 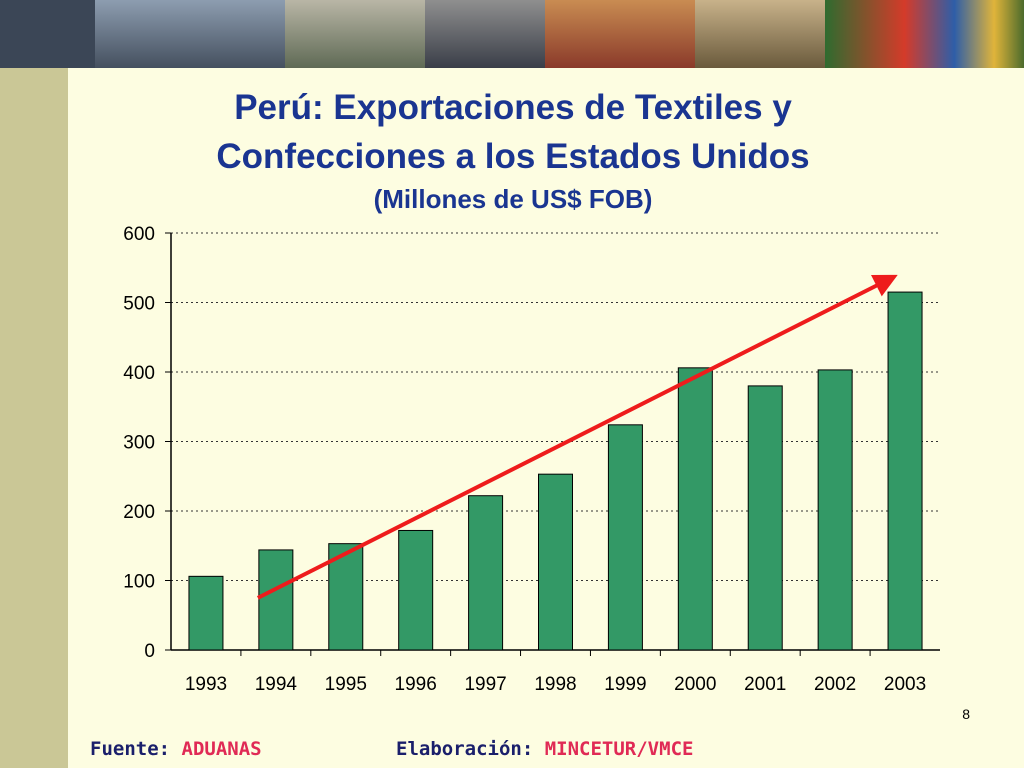 I want to click on y-tick-label: 100, so click(x=139, y=582).